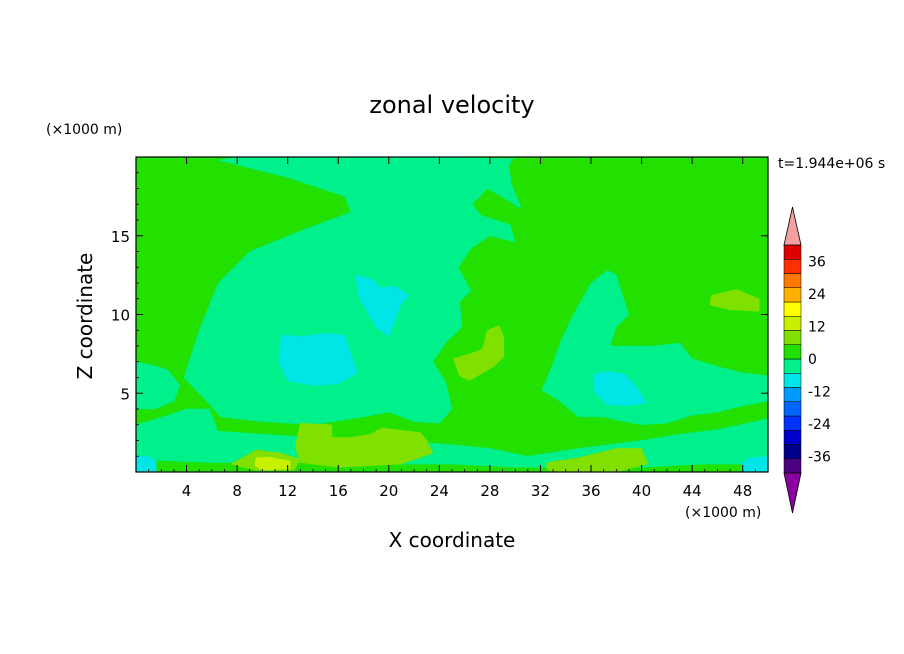  I want to click on y-axis-label: Z coordinate, so click(85, 316).